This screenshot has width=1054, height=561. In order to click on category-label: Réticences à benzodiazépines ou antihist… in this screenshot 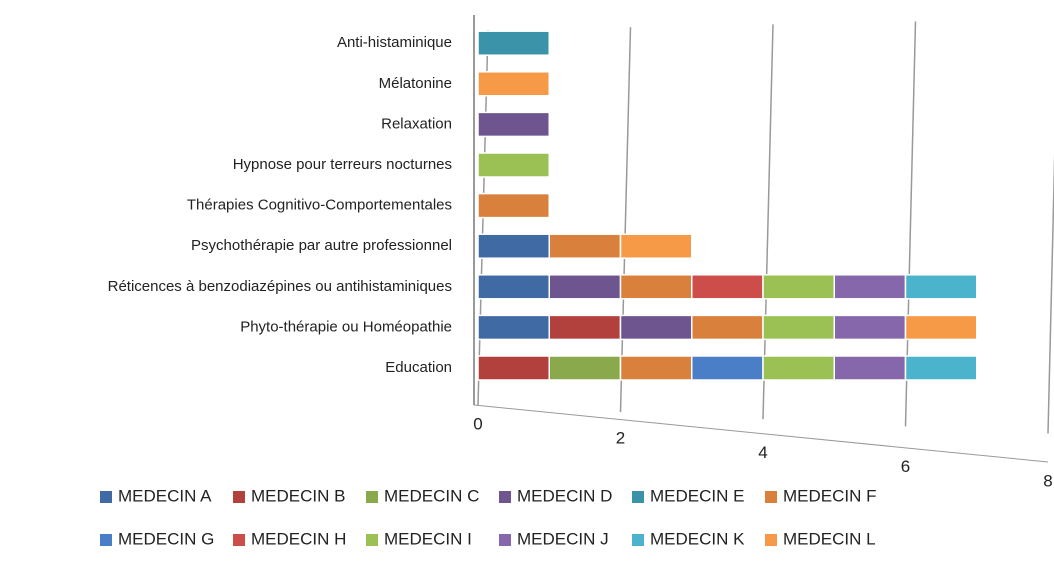, I will do `click(280, 286)`.